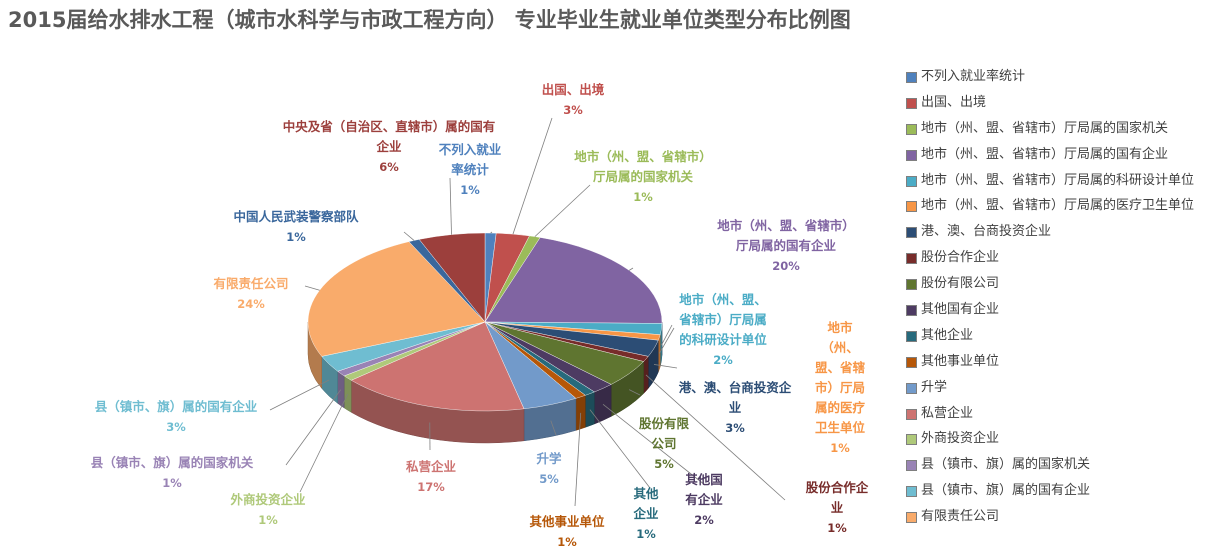  What do you see at coordinates (735, 407) in the screenshot?
I see `data-label-text: 业` at bounding box center [735, 407].